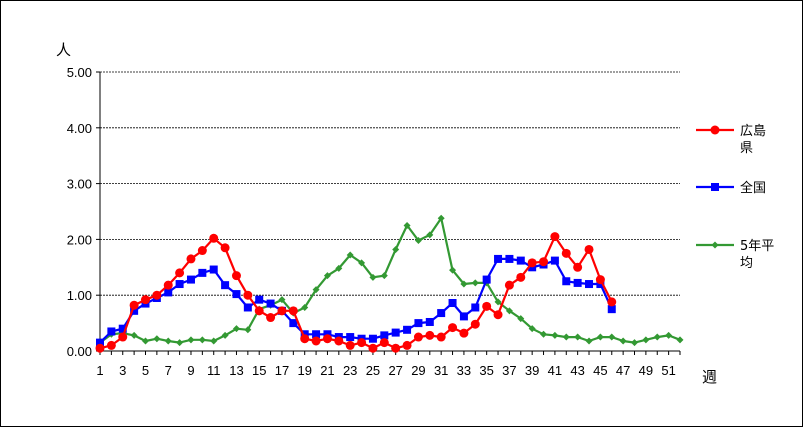 This screenshot has width=803, height=427. Describe the element at coordinates (79, 184) in the screenshot. I see `y-tick-label: 3.00` at that location.